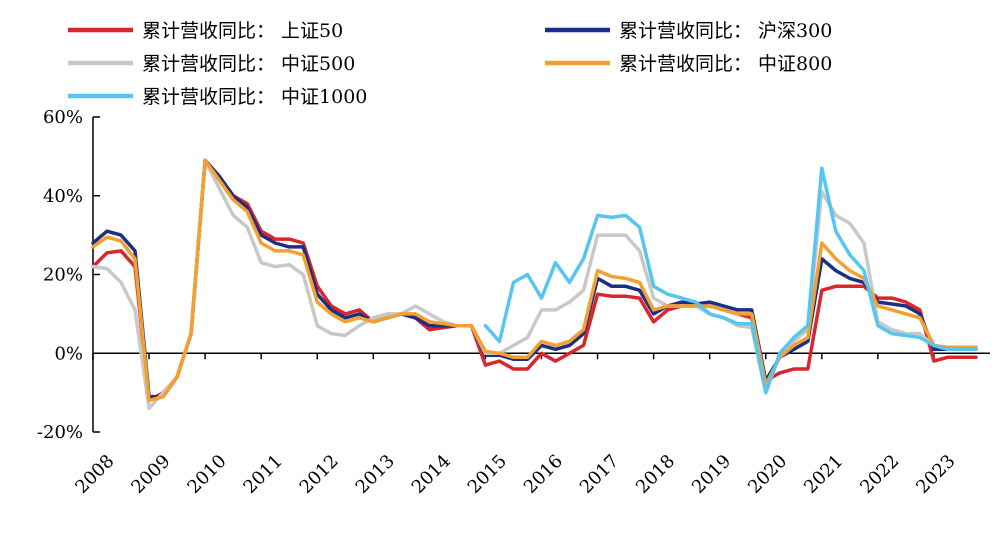  What do you see at coordinates (431, 474) in the screenshot?
I see `x-tick-label: 2014` at bounding box center [431, 474].